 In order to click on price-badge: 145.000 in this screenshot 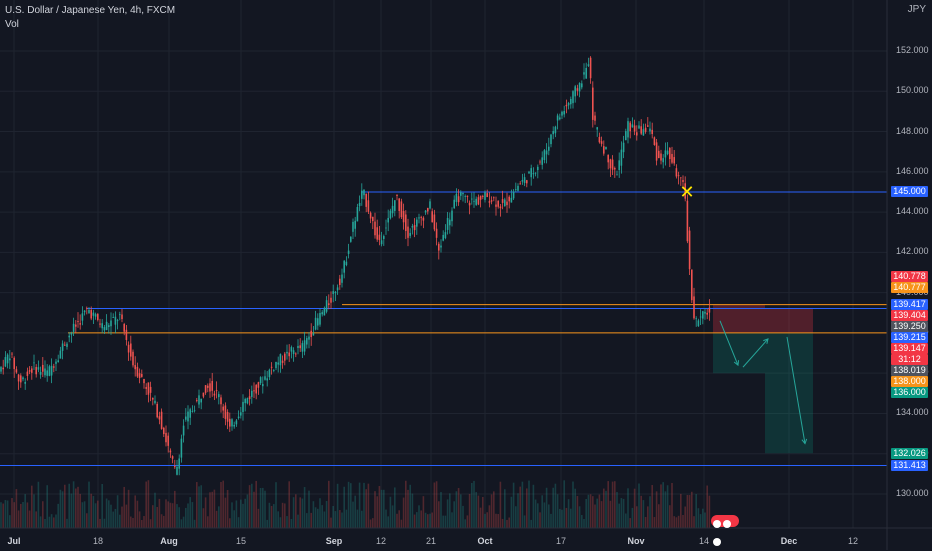, I will do `click(909, 192)`.